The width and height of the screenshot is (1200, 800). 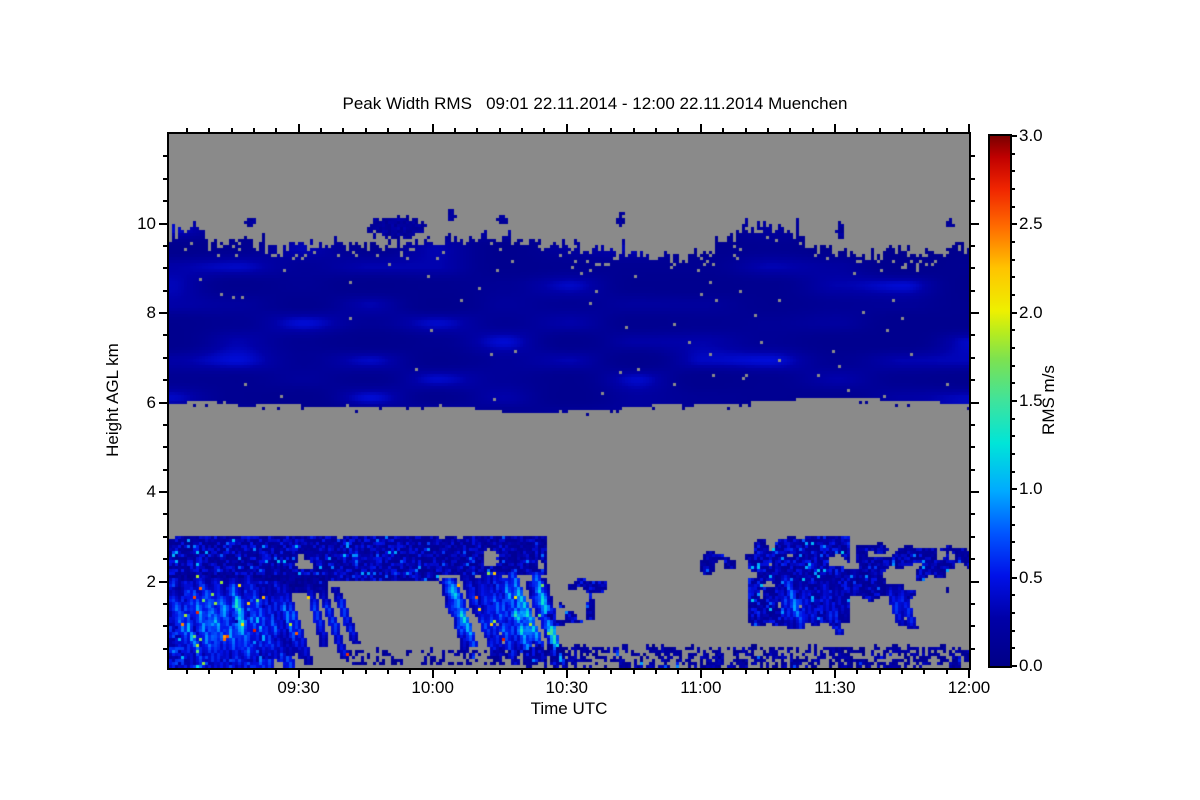 I want to click on x-tick-label: 11:30, so click(x=835, y=687).